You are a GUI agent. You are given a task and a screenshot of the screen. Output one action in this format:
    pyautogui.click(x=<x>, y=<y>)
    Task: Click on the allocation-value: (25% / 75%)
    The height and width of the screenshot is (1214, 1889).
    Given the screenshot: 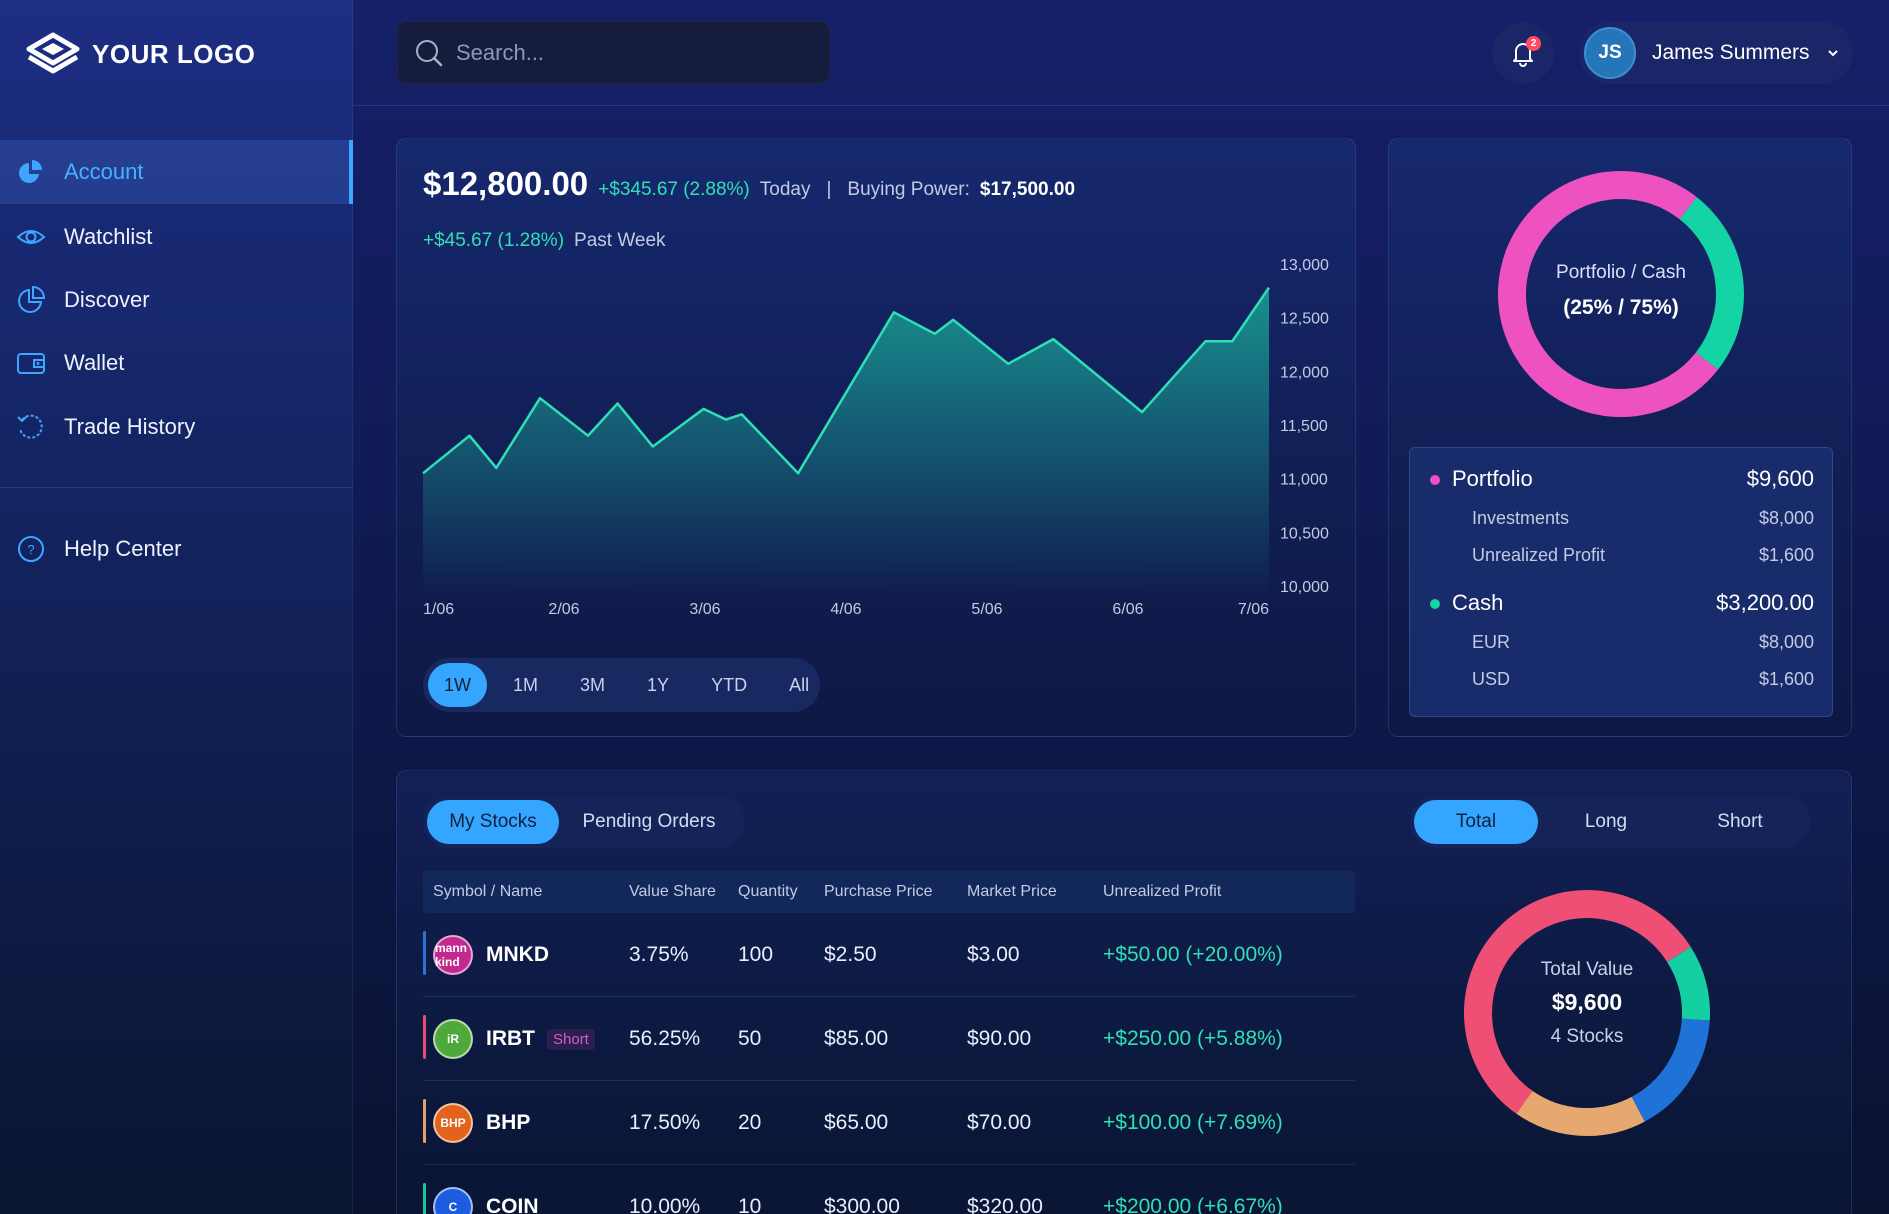 What is the action you would take?
    pyautogui.click(x=1621, y=307)
    